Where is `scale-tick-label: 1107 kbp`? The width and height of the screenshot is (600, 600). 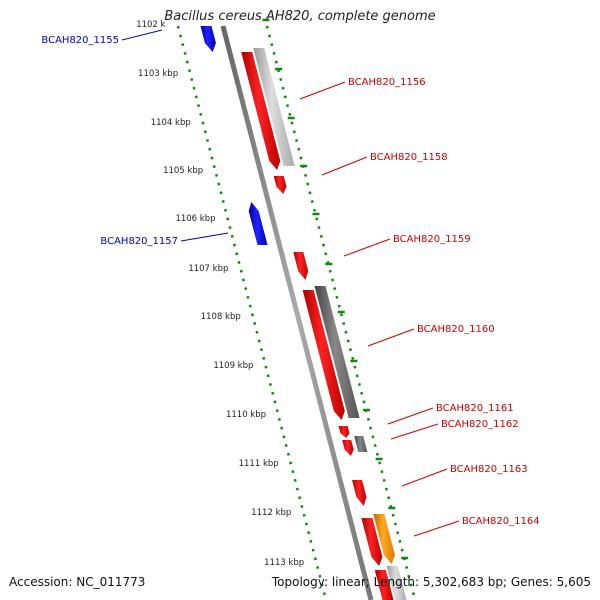
scale-tick-label: 1107 kbp is located at coordinates (208, 269).